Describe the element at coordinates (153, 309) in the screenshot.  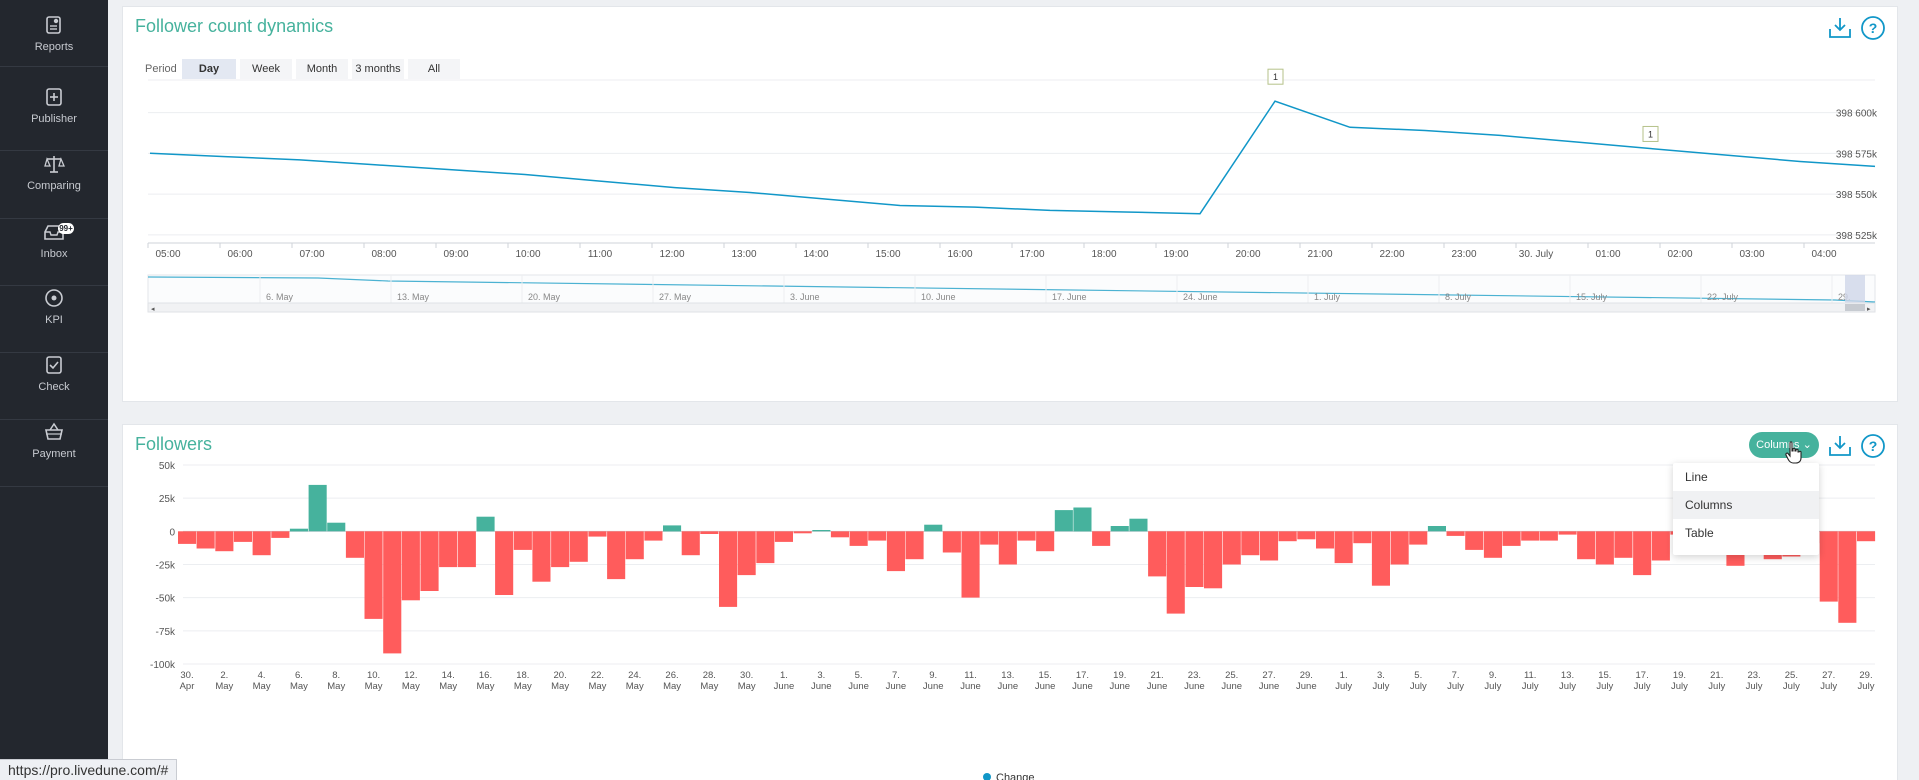
I see `scroll-left-icon: ◂` at that location.